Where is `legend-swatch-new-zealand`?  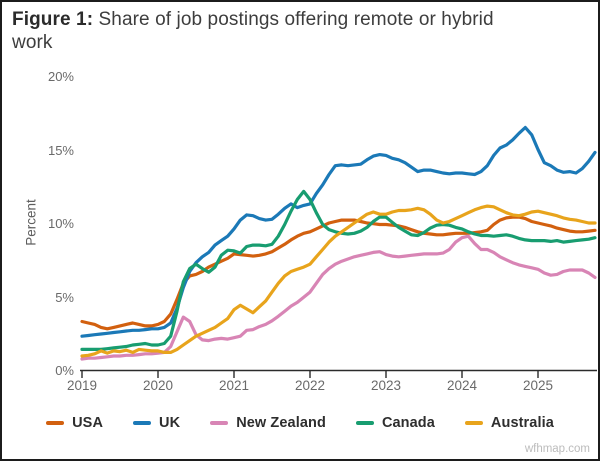 legend-swatch-new-zealand is located at coordinates (219, 423).